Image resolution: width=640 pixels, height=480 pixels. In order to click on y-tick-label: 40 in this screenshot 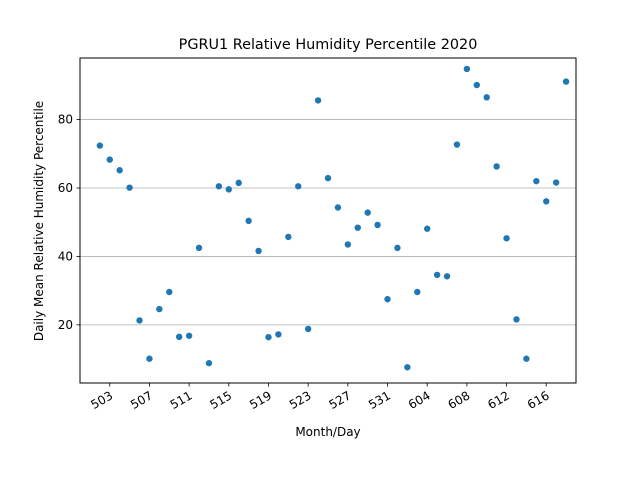, I will do `click(65, 256)`.